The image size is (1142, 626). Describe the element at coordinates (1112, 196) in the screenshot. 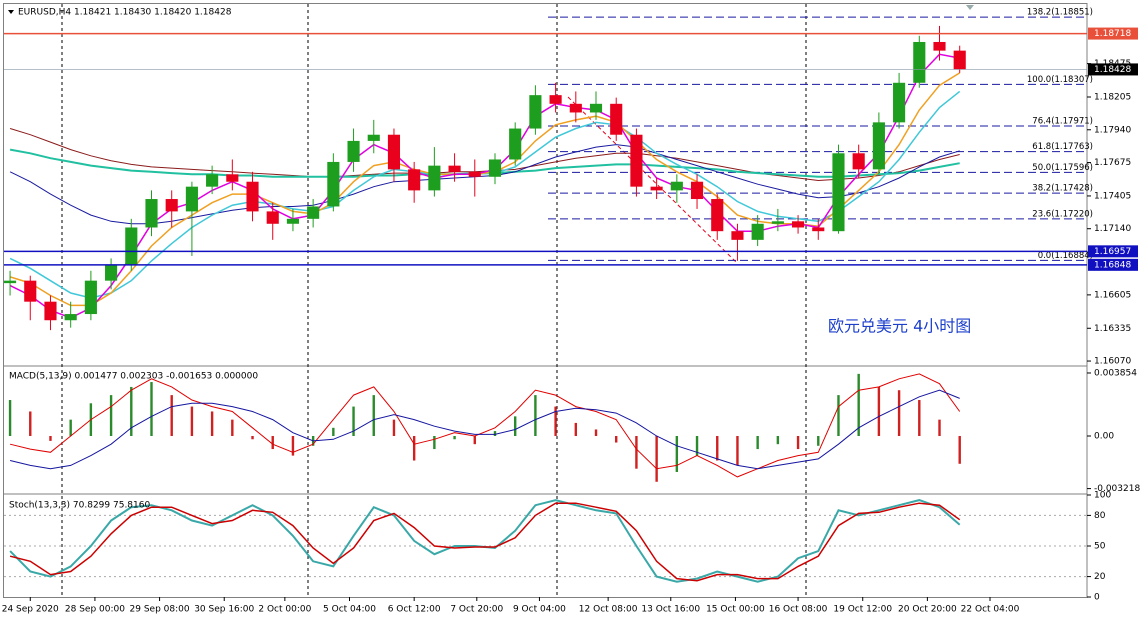

I see `y-tick-label: 1.17405` at that location.